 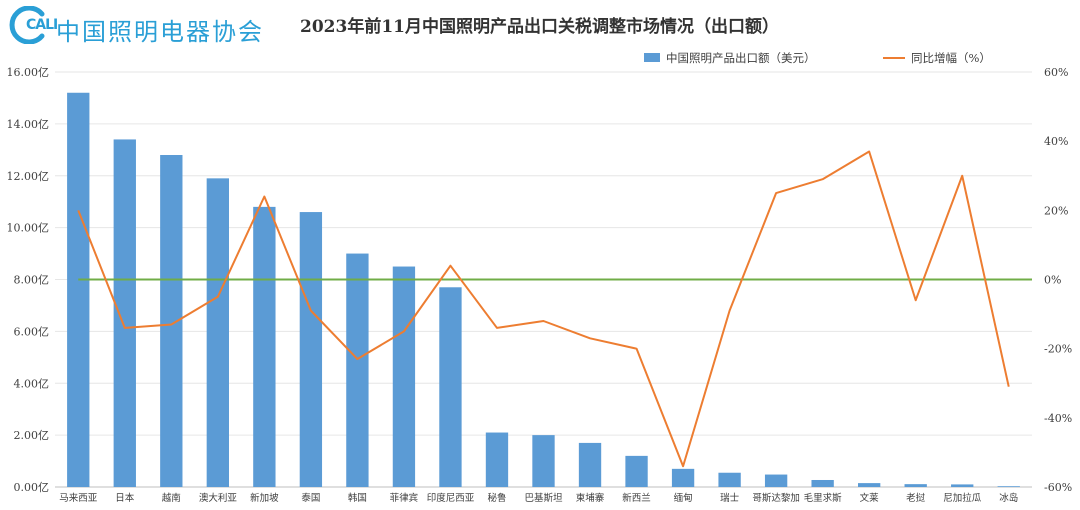 I want to click on cali-logo-icon, so click(x=27, y=25).